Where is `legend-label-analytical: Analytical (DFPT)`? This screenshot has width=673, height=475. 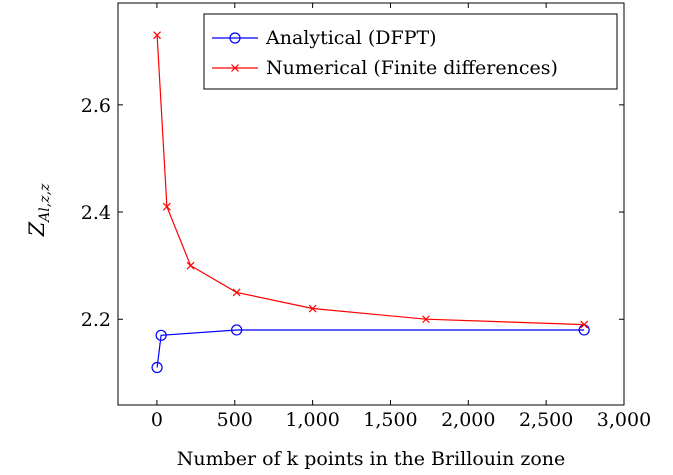
legend-label-analytical: Analytical (DFPT) is located at coordinates (351, 38).